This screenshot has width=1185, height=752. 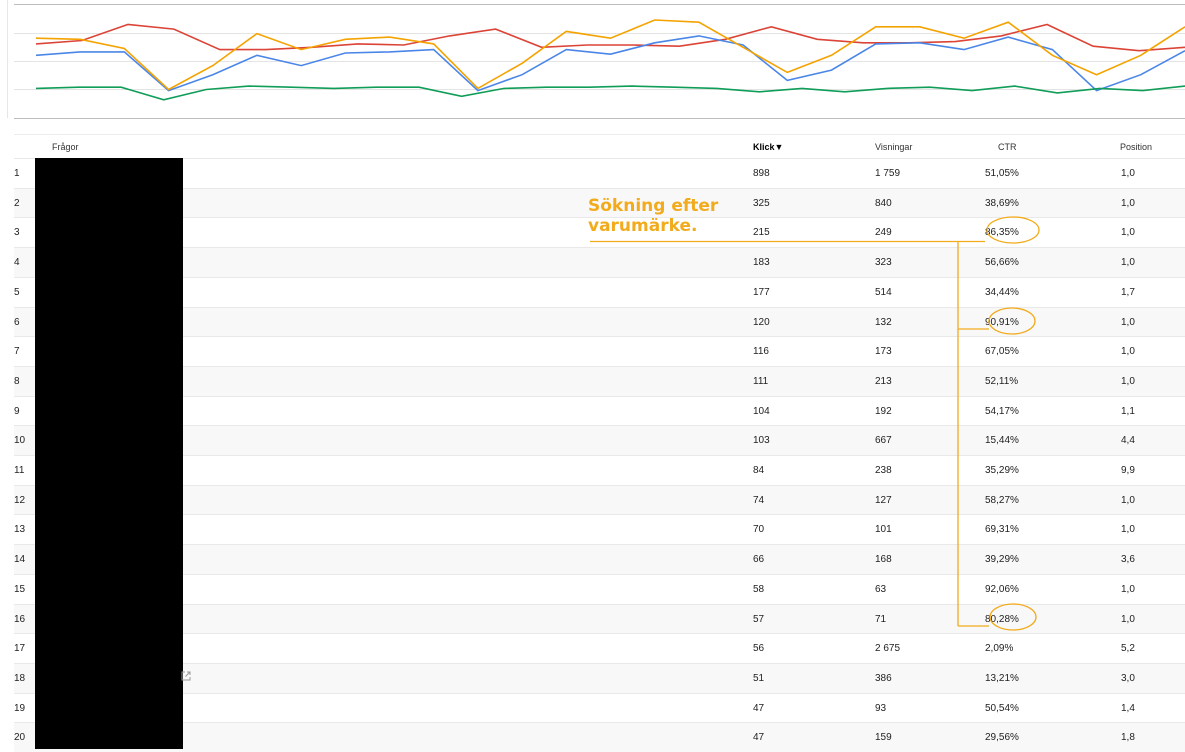 What do you see at coordinates (883, 263) in the screenshot?
I see `impressions-cell: 323` at bounding box center [883, 263].